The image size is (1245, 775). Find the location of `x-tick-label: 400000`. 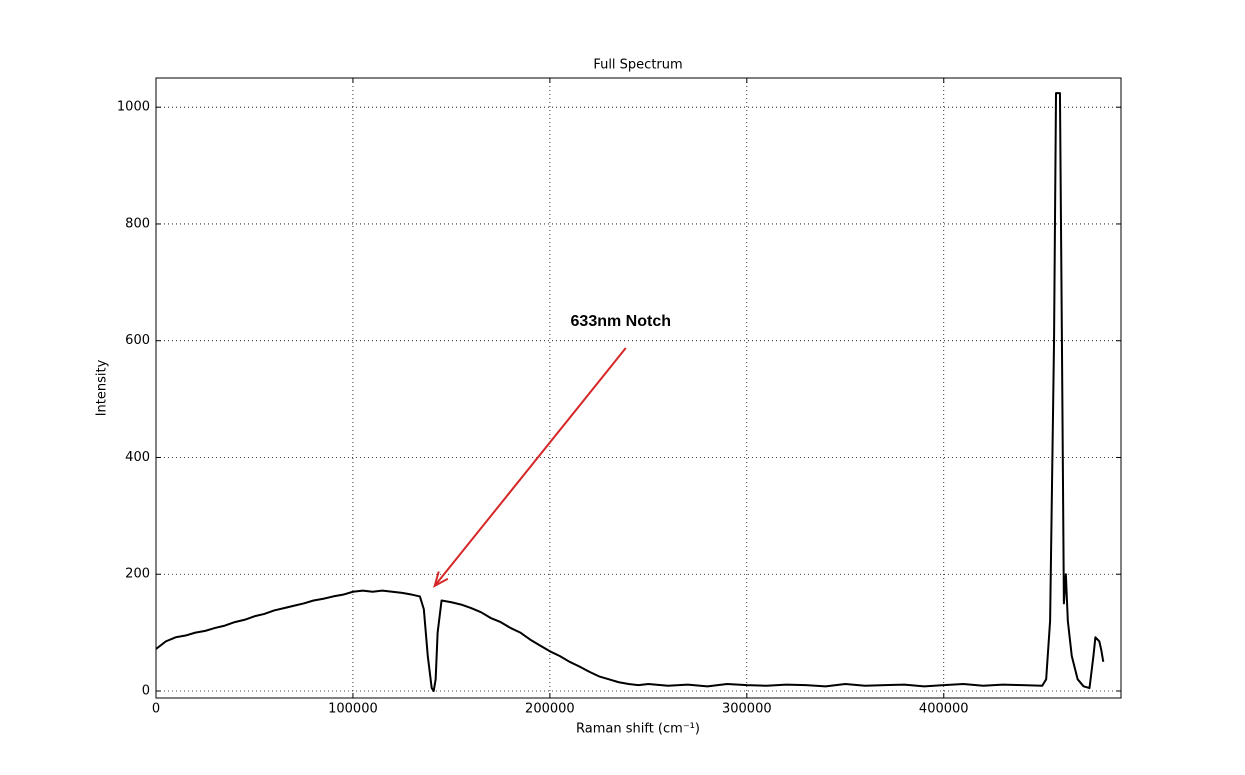

x-tick-label: 400000 is located at coordinates (944, 709).